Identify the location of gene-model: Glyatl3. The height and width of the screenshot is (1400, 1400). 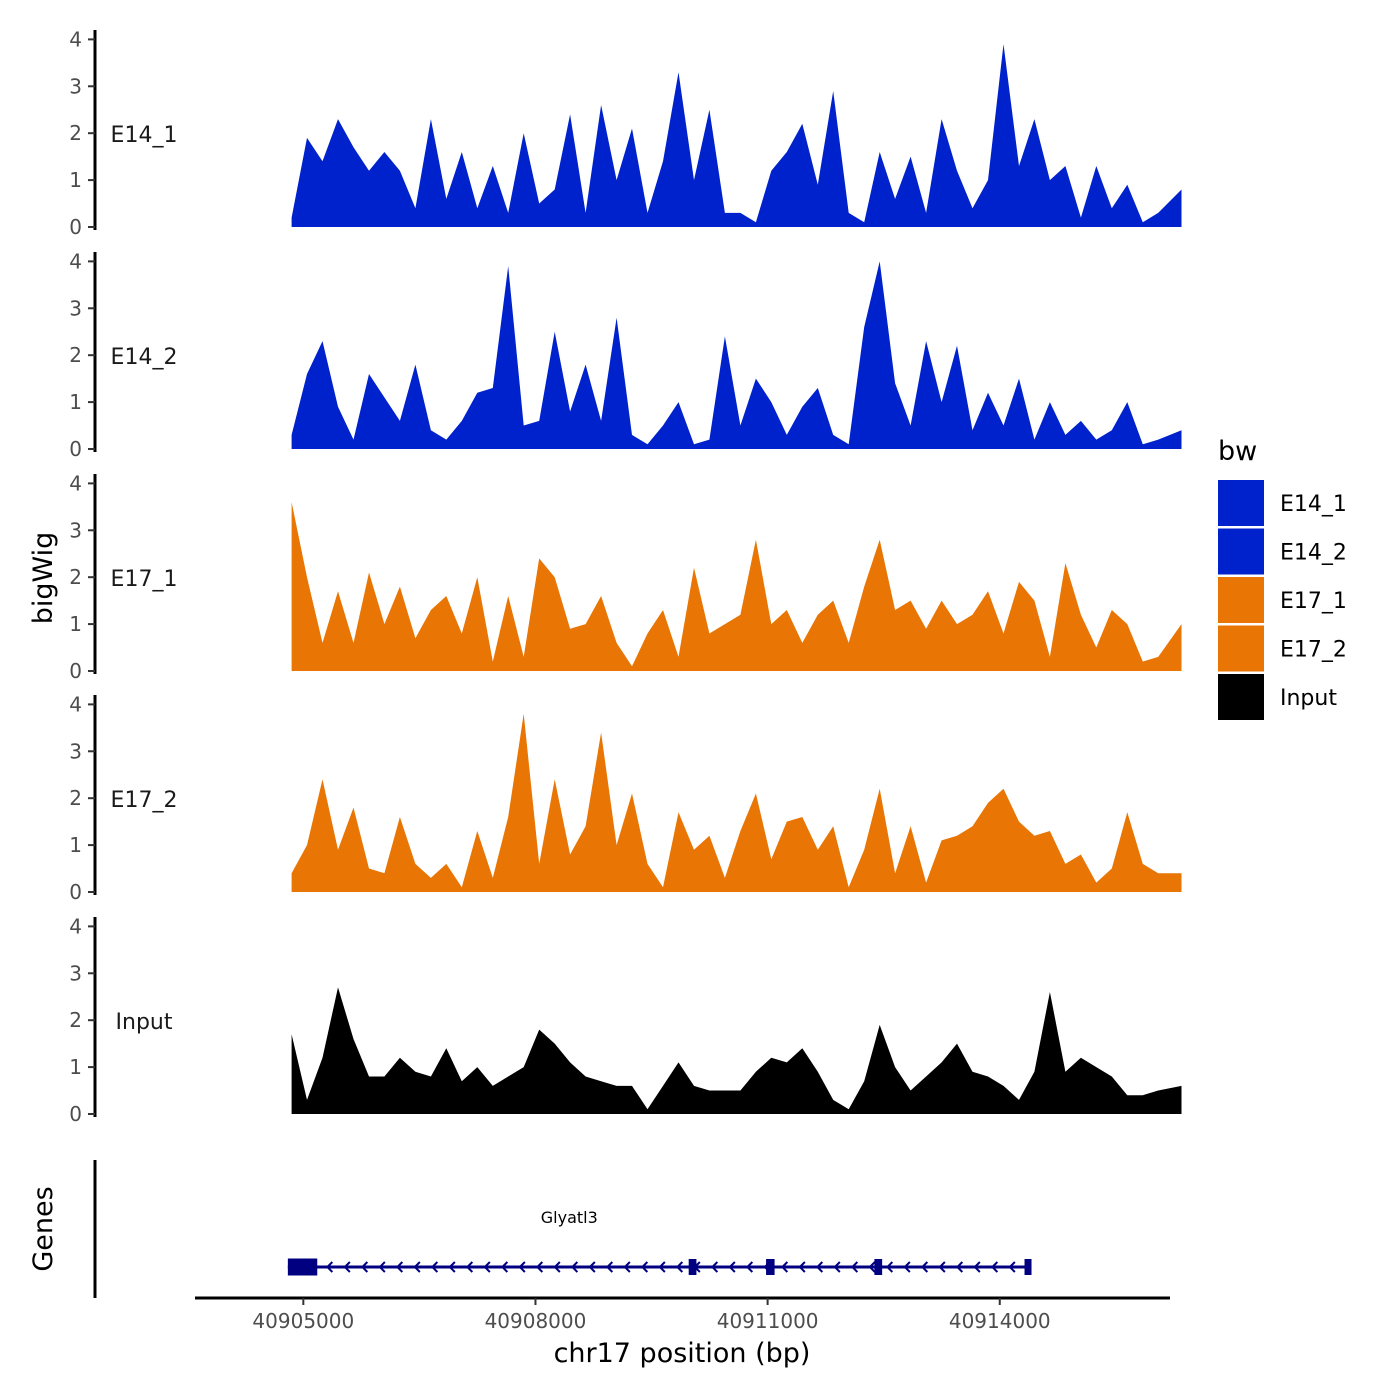
(659, 1242).